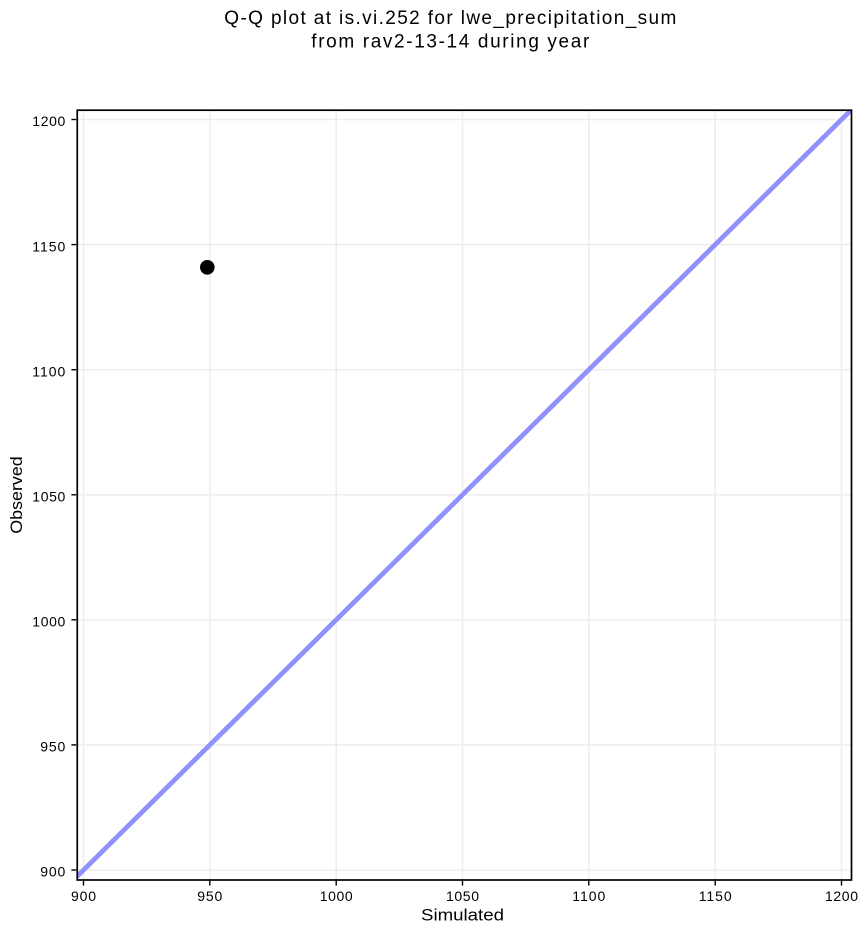  Describe the element at coordinates (450, 41) in the screenshot. I see `svg-text: from rav2-13-14 during year` at that location.